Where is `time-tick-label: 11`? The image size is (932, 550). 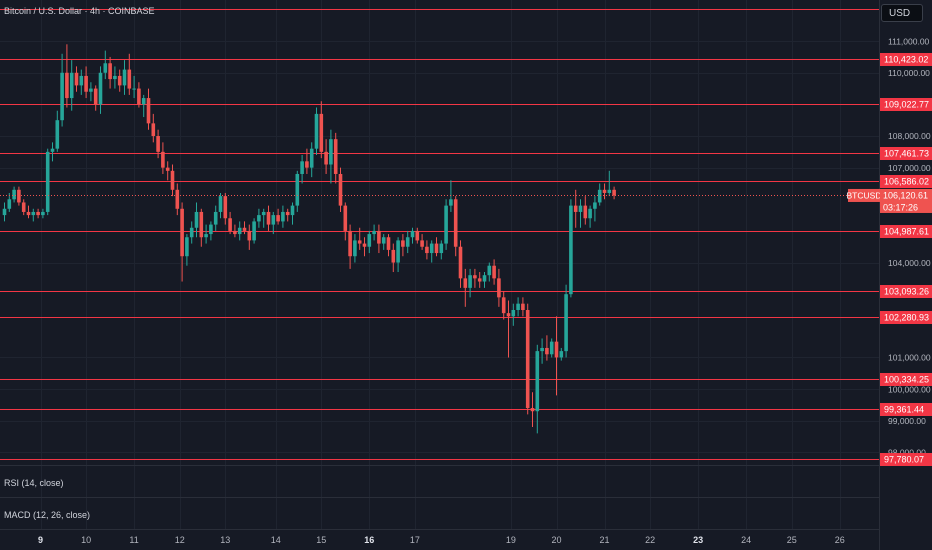 time-tick-label: 11 is located at coordinates (133, 540).